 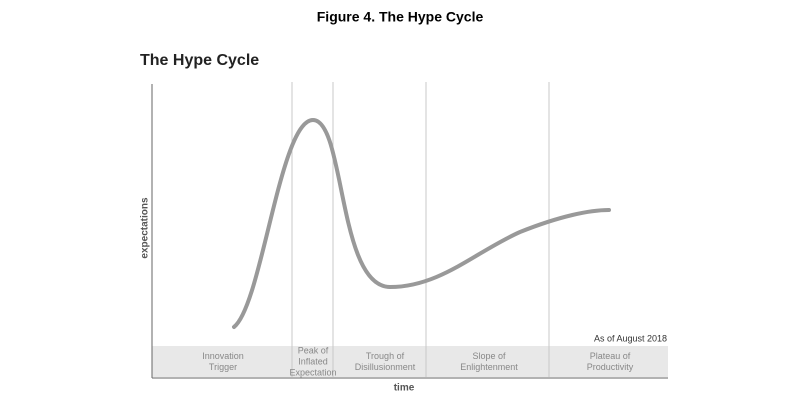 I want to click on phase-label: Expectation, so click(x=312, y=372).